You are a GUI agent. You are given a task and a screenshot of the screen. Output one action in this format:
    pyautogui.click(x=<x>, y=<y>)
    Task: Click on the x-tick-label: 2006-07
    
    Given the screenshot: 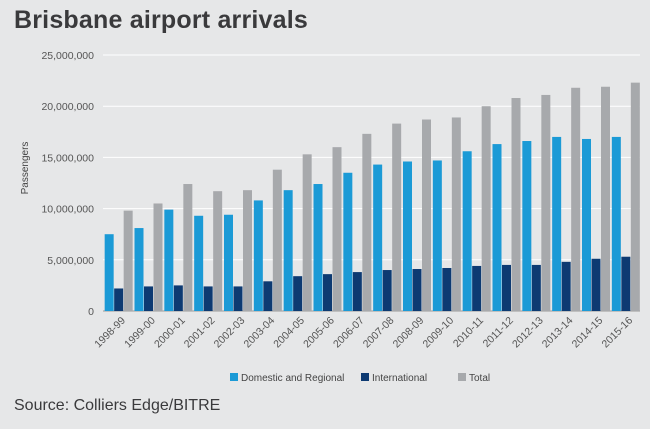 What is the action you would take?
    pyautogui.click(x=349, y=333)
    